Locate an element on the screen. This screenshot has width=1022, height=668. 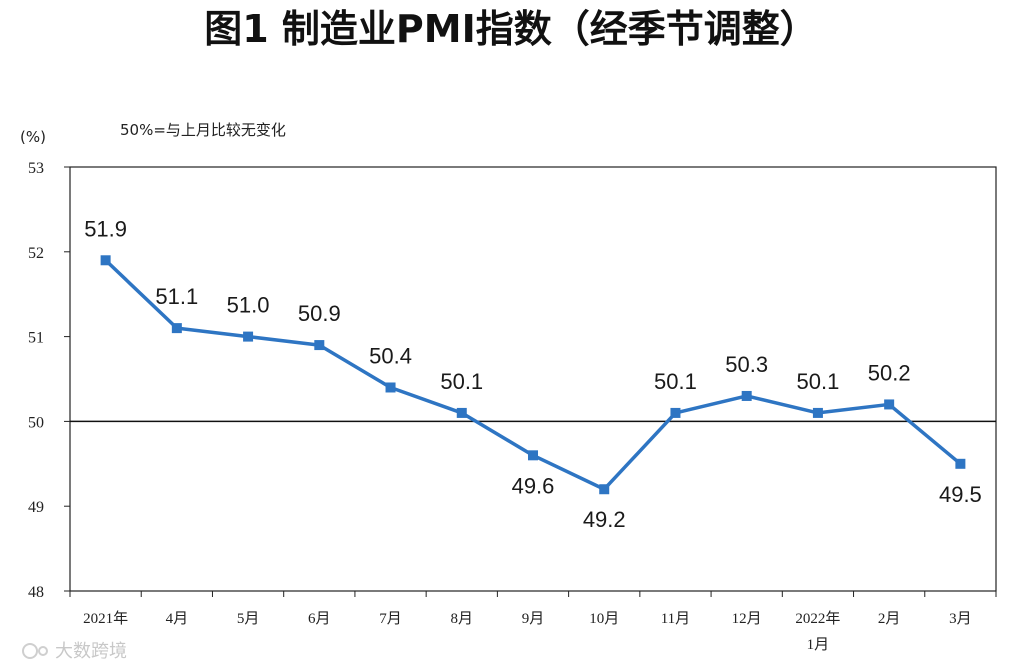
x-tick-label: 2021年 is located at coordinates (105, 618).